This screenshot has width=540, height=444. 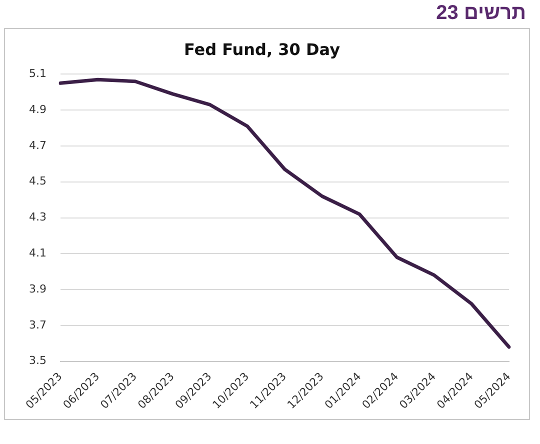 What do you see at coordinates (37, 217) in the screenshot?
I see `y-tick-label: 4.3` at bounding box center [37, 217].